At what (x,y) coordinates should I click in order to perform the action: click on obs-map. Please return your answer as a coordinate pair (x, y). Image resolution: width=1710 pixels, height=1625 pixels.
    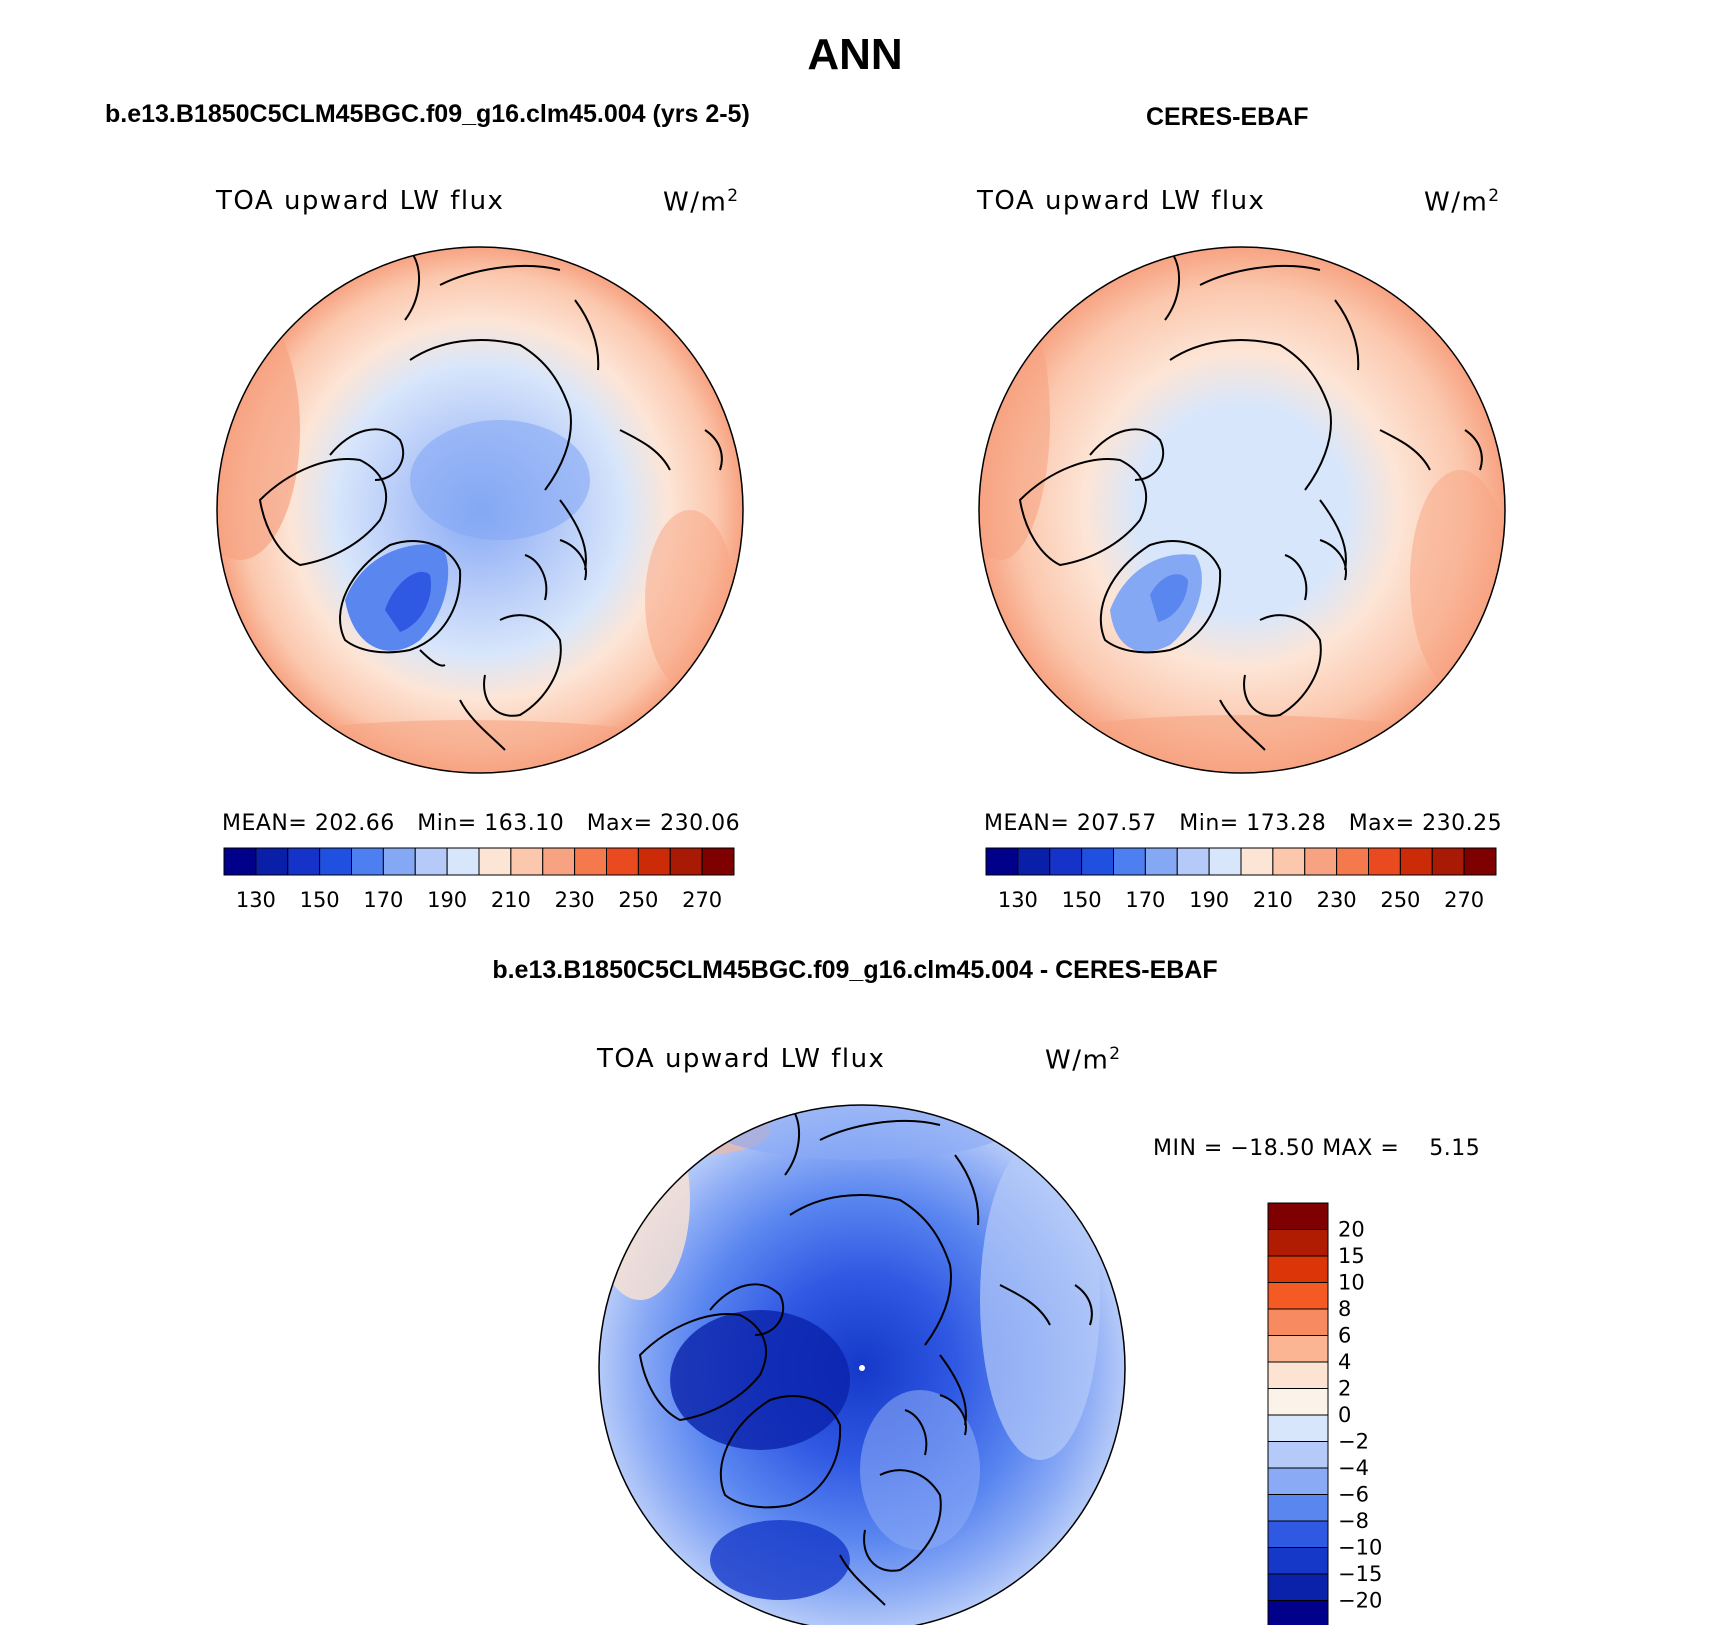
    Looking at the image, I should click on (1242, 510).